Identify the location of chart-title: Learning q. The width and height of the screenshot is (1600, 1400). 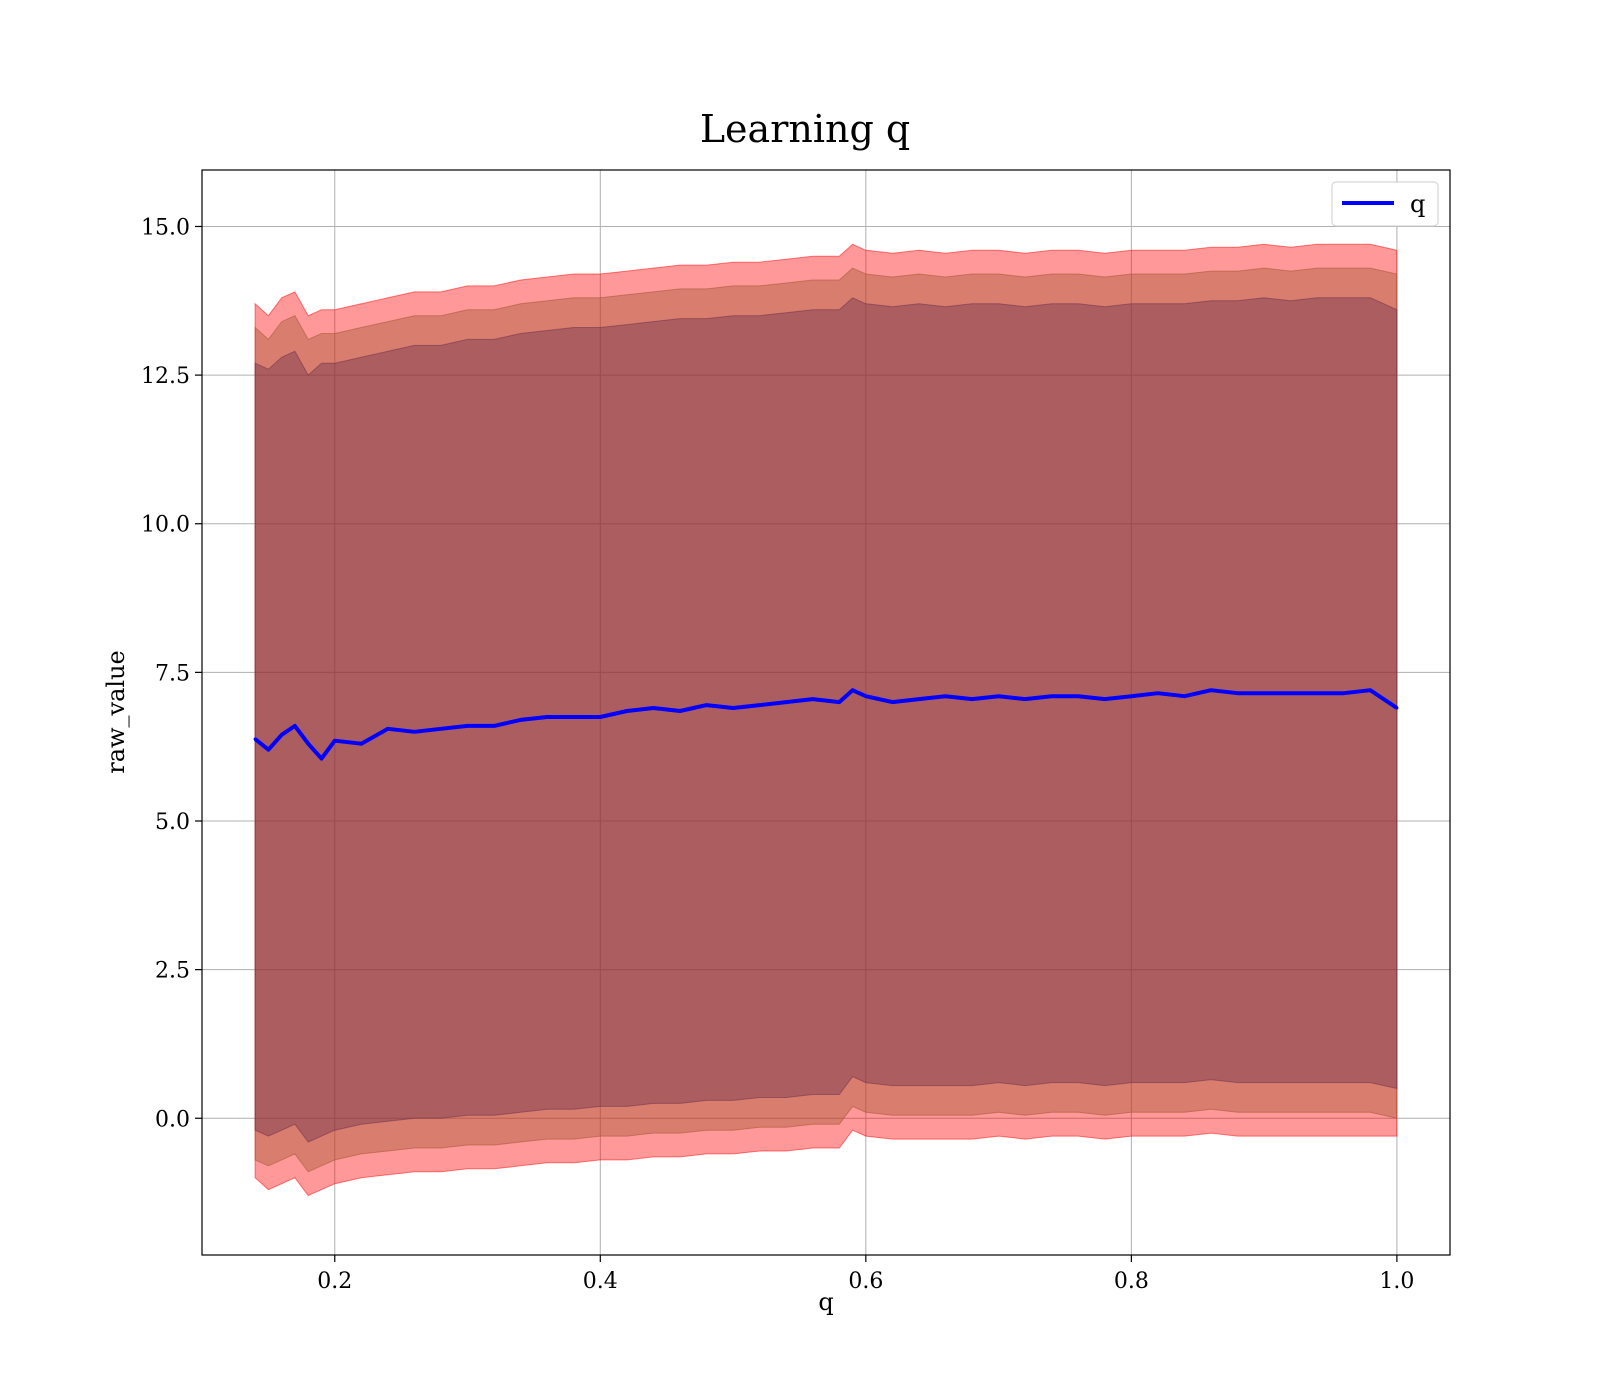
(805, 129).